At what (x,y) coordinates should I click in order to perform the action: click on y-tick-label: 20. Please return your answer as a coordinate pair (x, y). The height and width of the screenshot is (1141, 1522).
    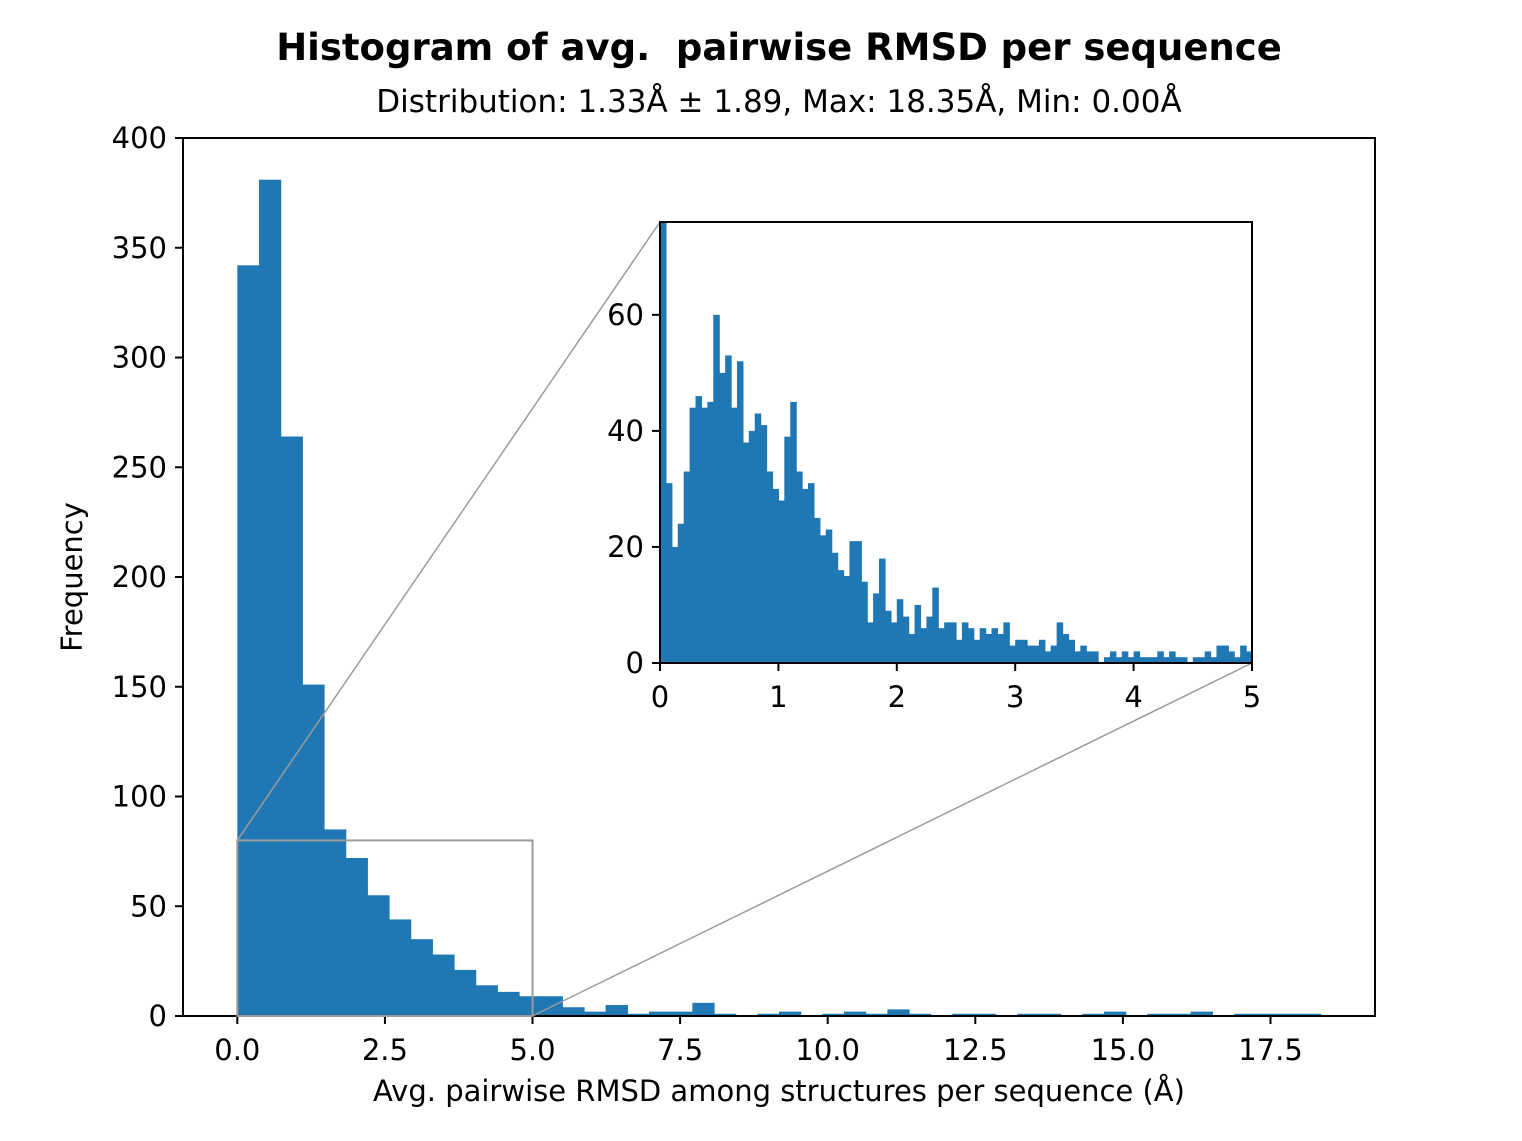
    Looking at the image, I should click on (625, 547).